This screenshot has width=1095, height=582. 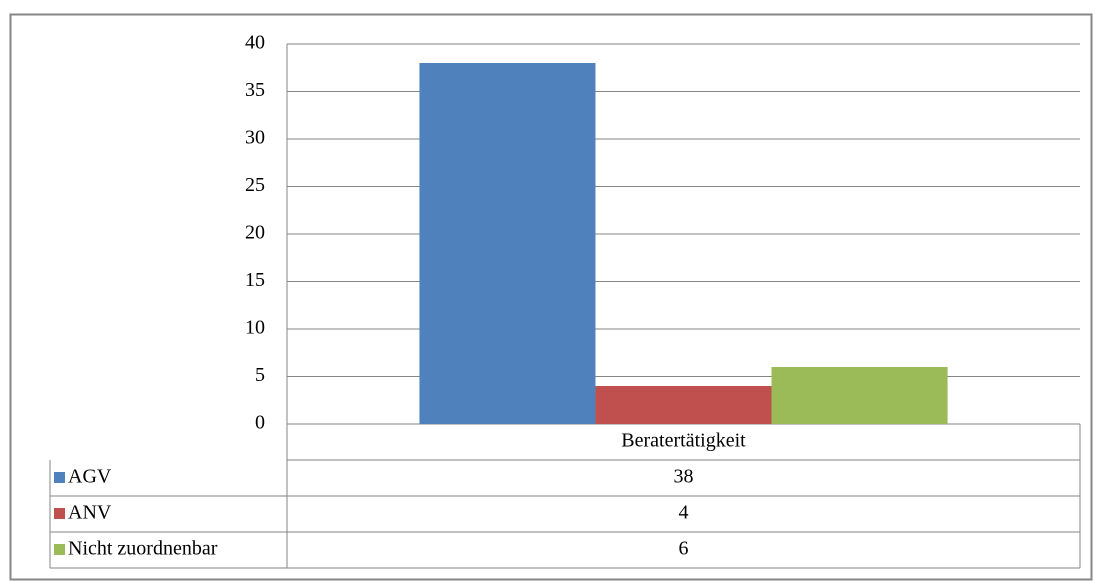 I want to click on legend-label: AGV, so click(x=90, y=477).